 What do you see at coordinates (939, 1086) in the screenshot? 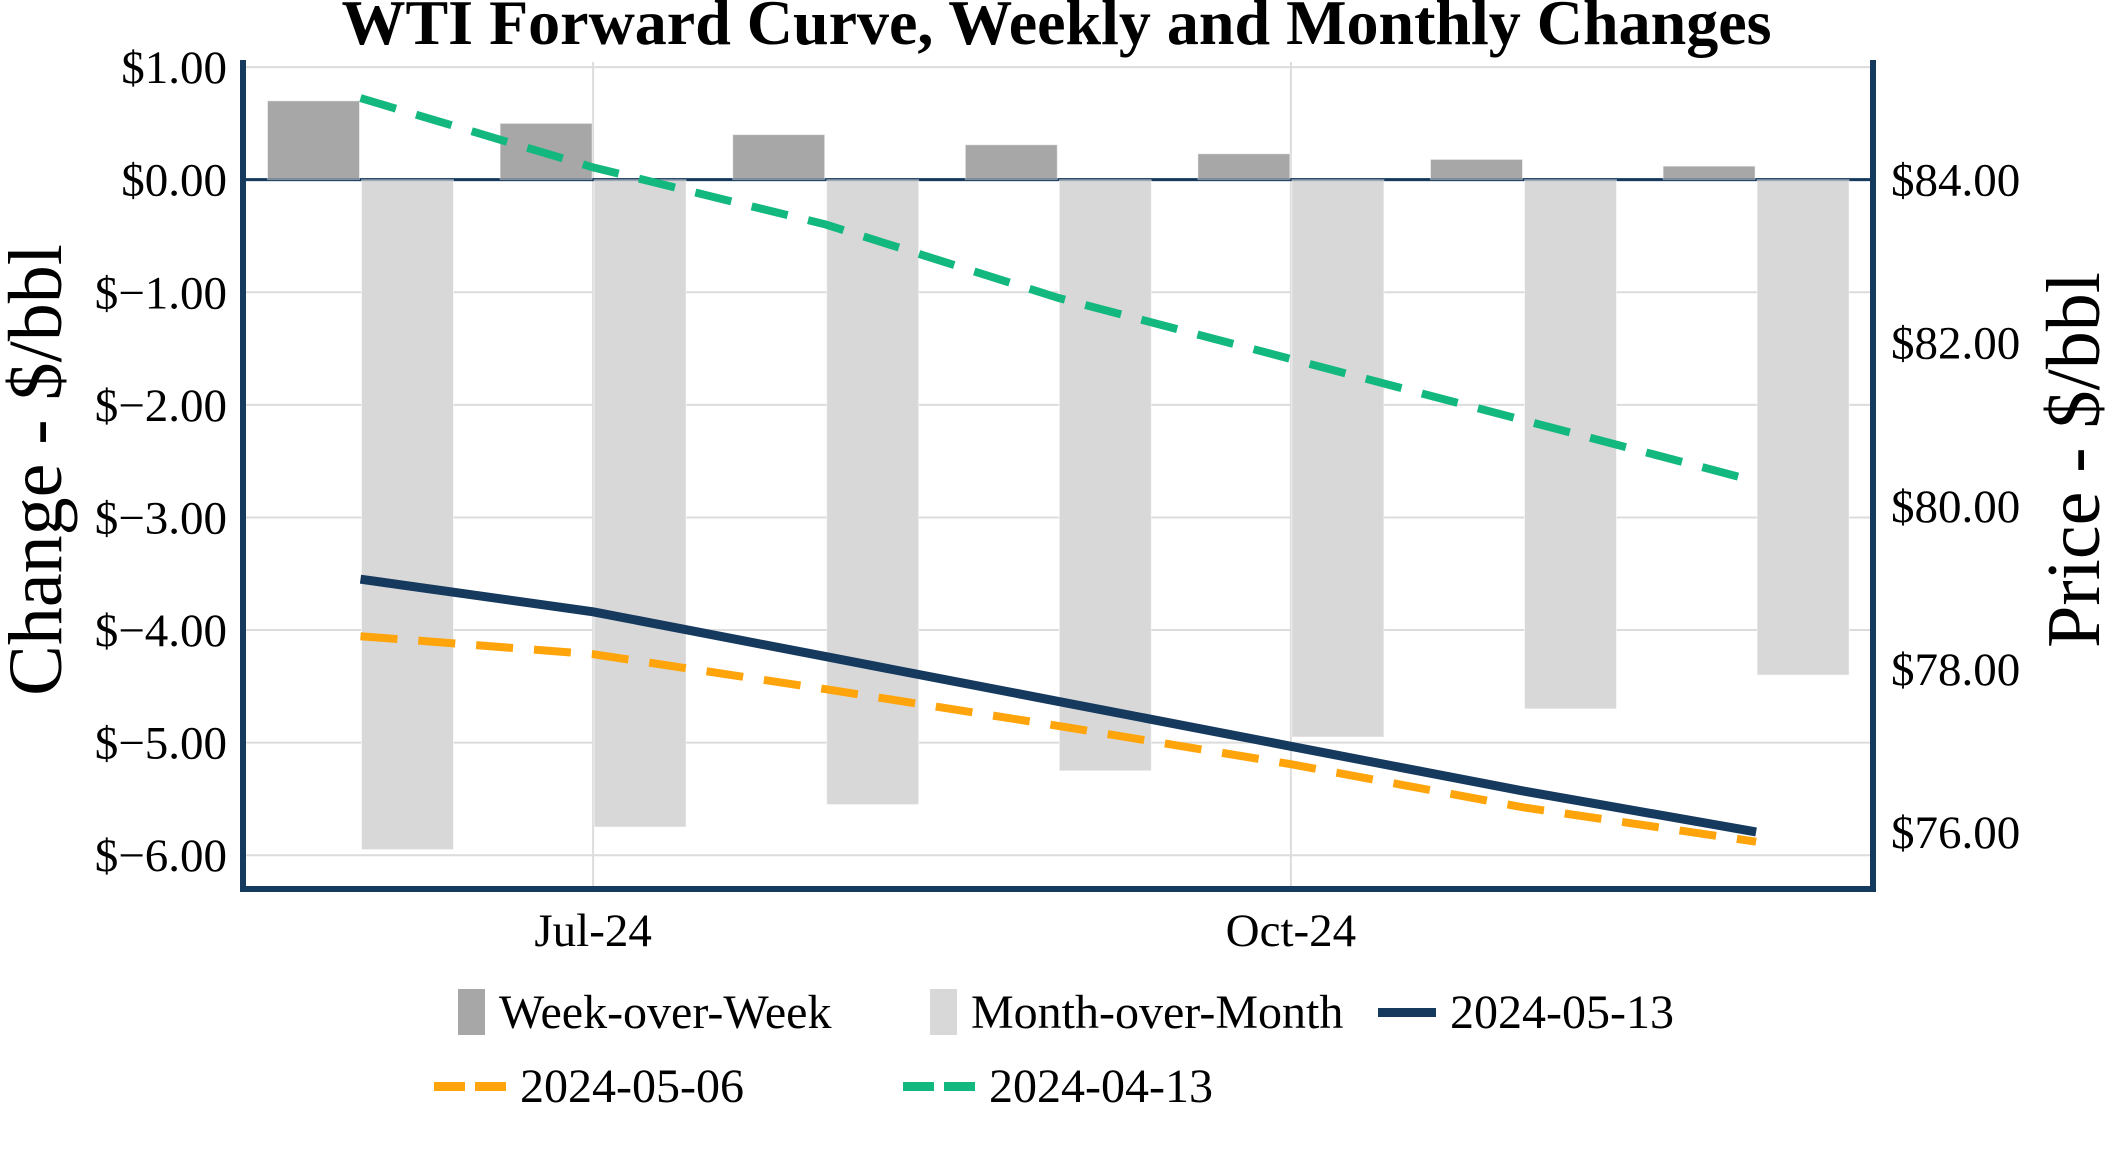
I see `green-dash-swatch-icon` at bounding box center [939, 1086].